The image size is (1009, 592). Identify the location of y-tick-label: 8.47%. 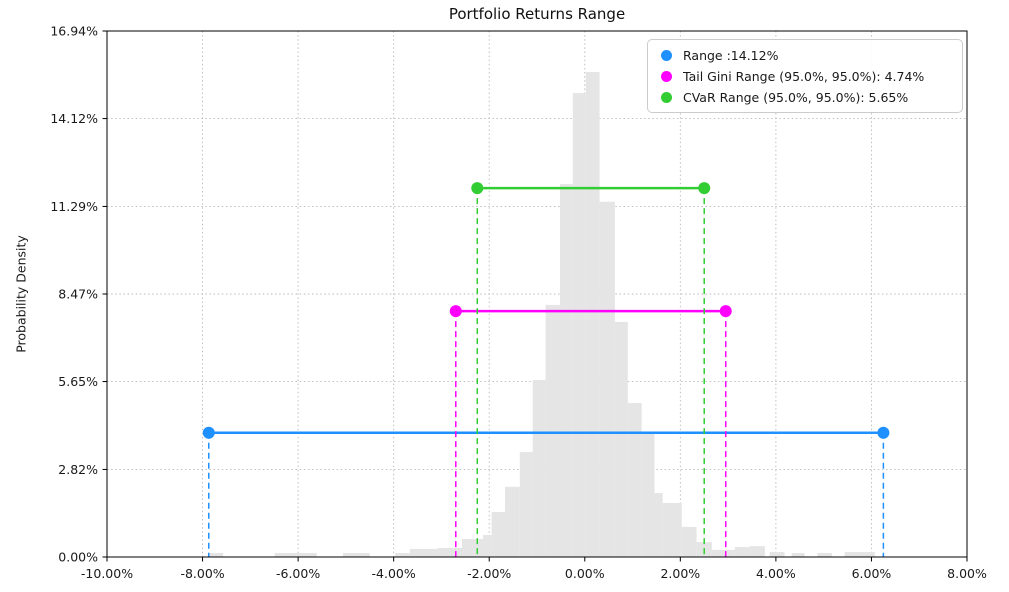
(78, 294).